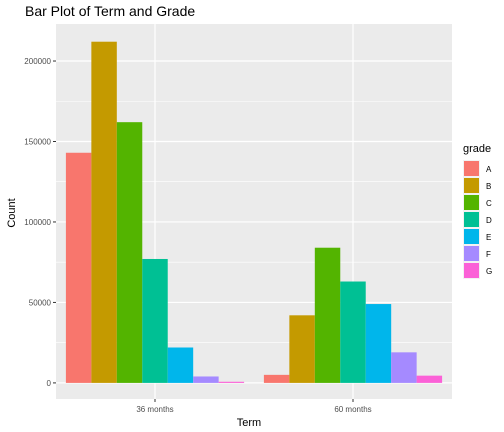  What do you see at coordinates (37, 61) in the screenshot?
I see `y-tick-label: 200000` at bounding box center [37, 61].